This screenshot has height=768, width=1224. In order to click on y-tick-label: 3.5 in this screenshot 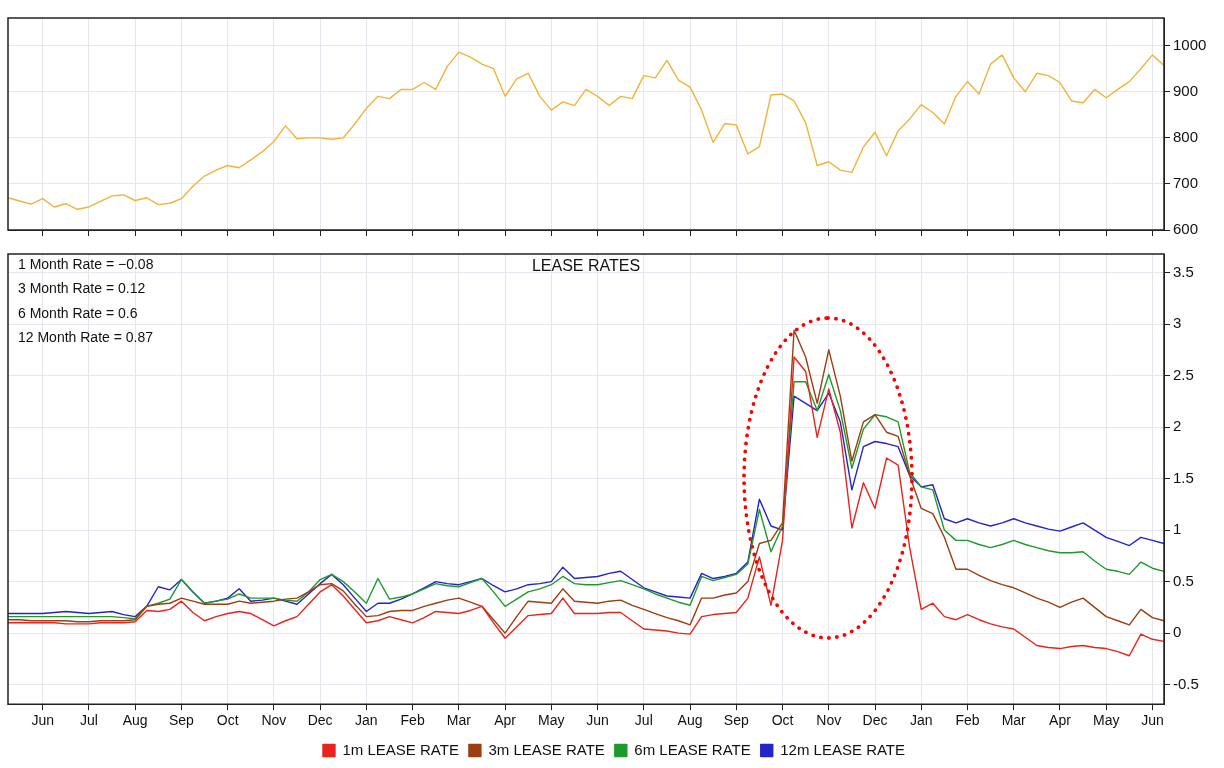, I will do `click(1183, 271)`.